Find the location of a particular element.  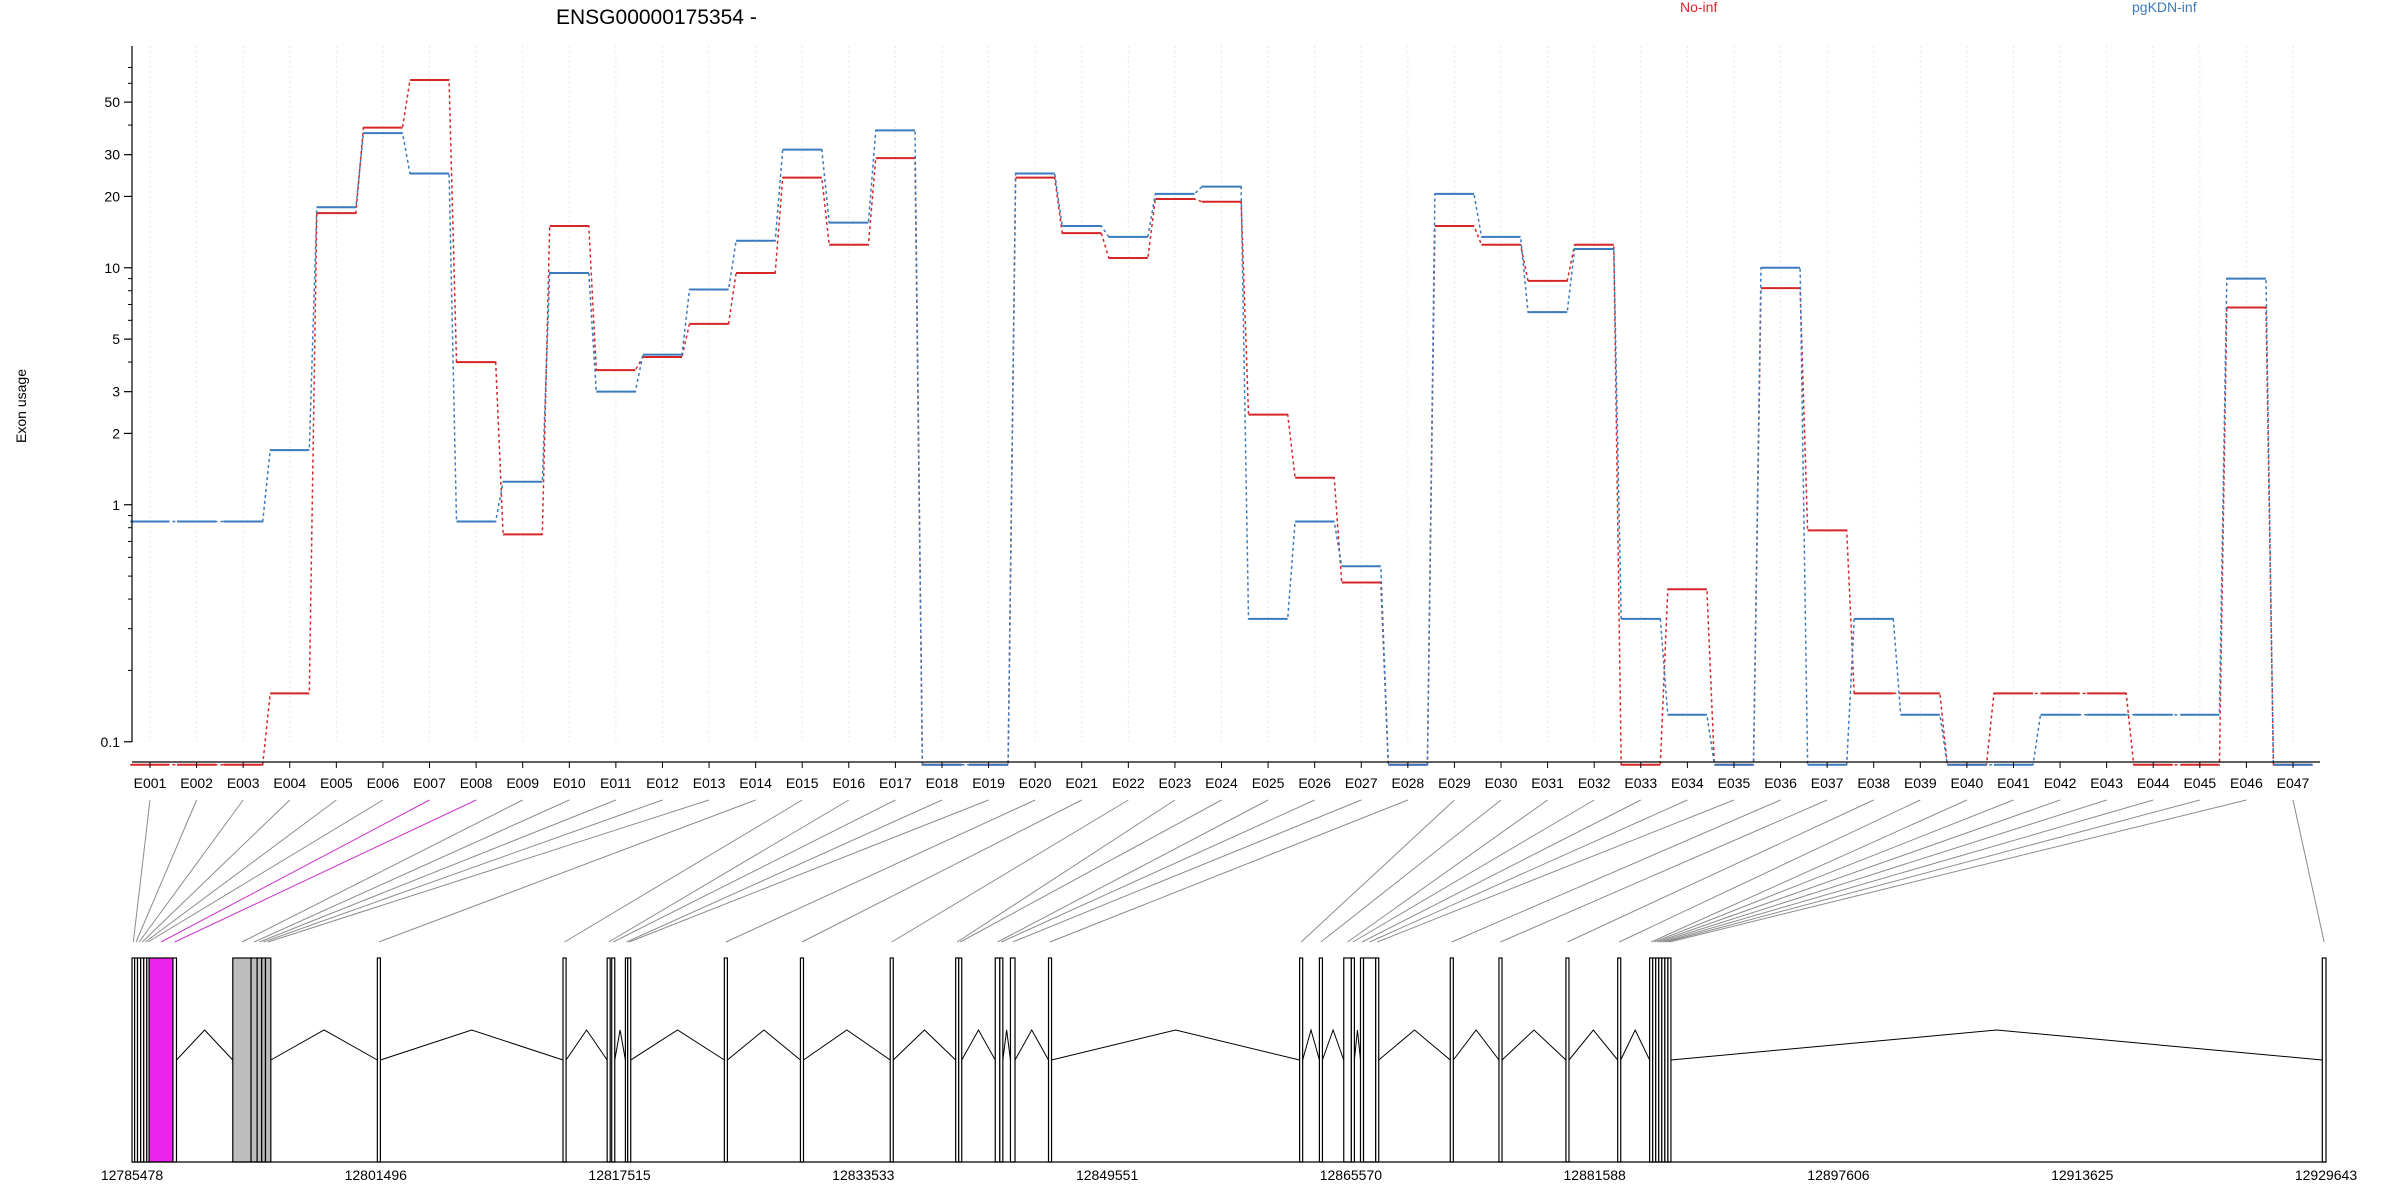

x-tick-label-e031: E031 is located at coordinates (1547, 783).